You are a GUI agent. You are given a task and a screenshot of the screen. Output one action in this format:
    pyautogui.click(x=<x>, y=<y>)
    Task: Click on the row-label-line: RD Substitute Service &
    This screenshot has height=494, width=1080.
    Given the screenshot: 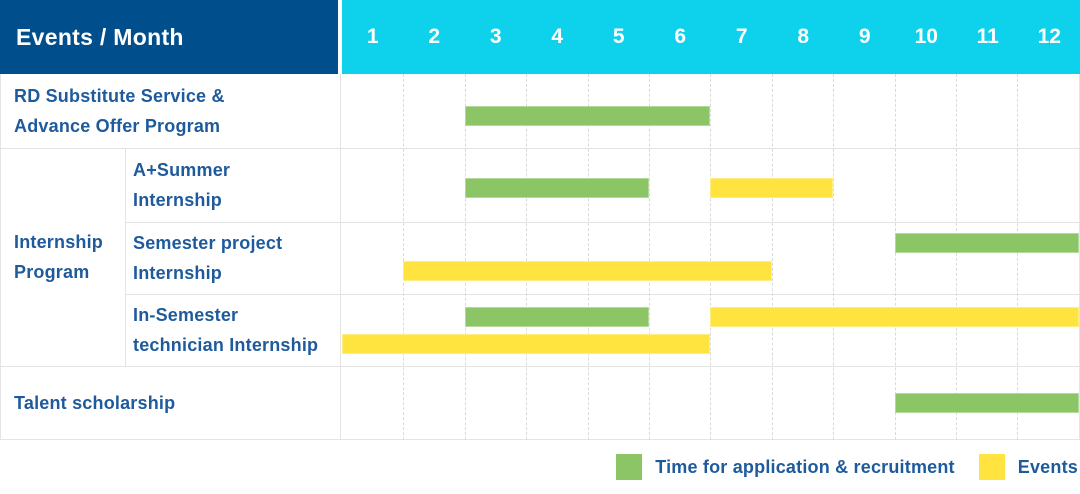 What is the action you would take?
    pyautogui.click(x=119, y=96)
    